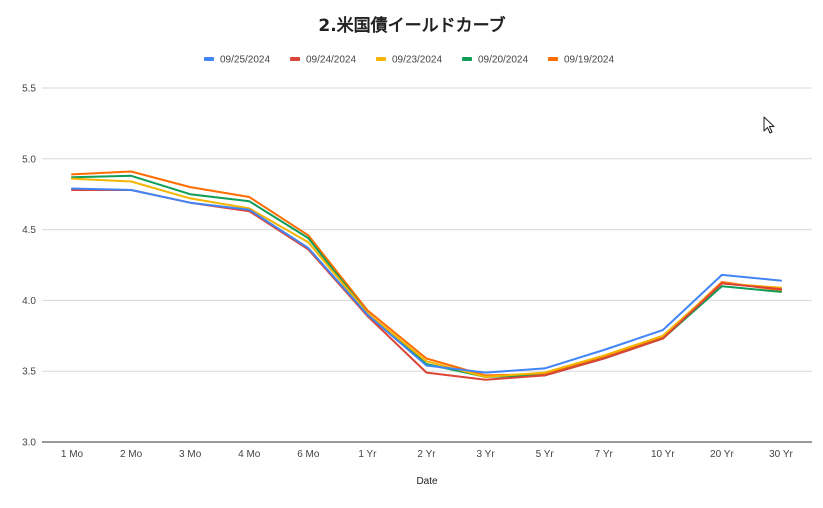 This screenshot has width=823, height=508. What do you see at coordinates (29, 301) in the screenshot?
I see `y-tick-label: 4.0` at bounding box center [29, 301].